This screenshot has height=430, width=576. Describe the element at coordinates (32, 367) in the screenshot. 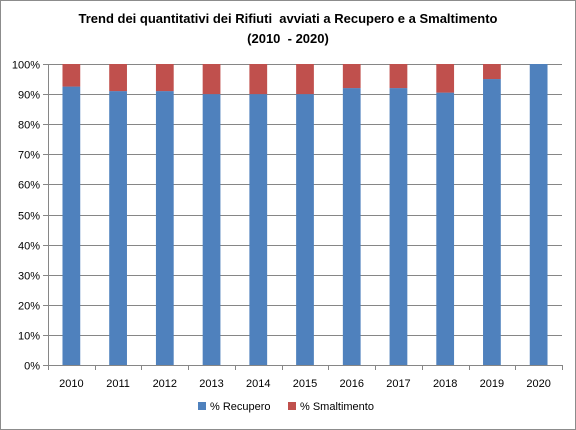

I see `y-tick-label: 0%` at that location.